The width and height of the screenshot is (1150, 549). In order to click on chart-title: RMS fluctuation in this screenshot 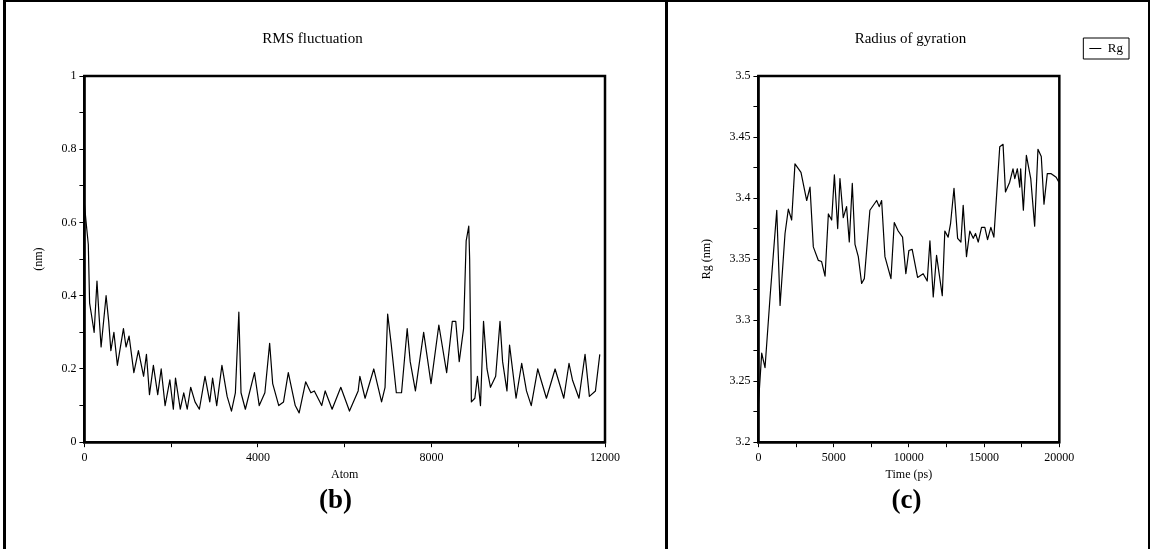, I will do `click(313, 37)`.